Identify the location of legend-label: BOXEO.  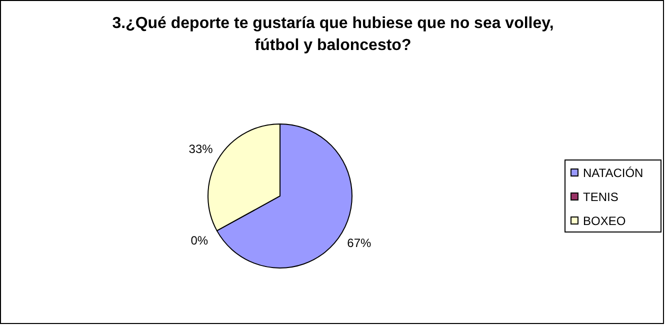
(604, 221).